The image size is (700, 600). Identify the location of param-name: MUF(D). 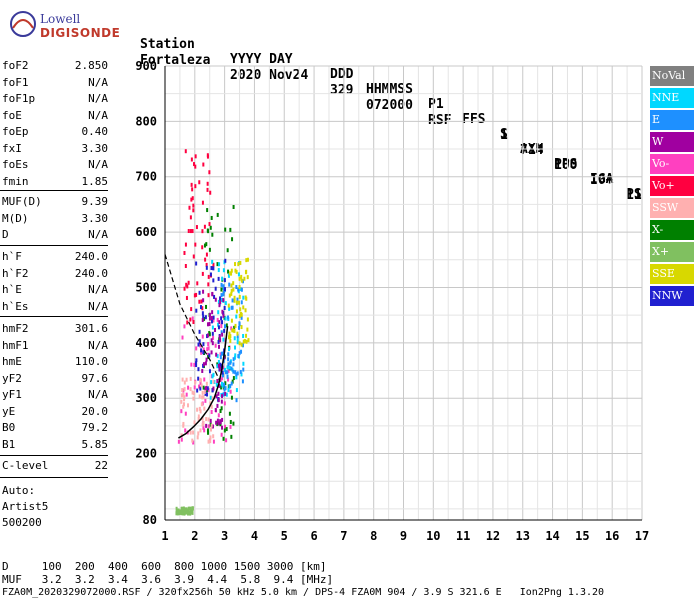
(22, 201).